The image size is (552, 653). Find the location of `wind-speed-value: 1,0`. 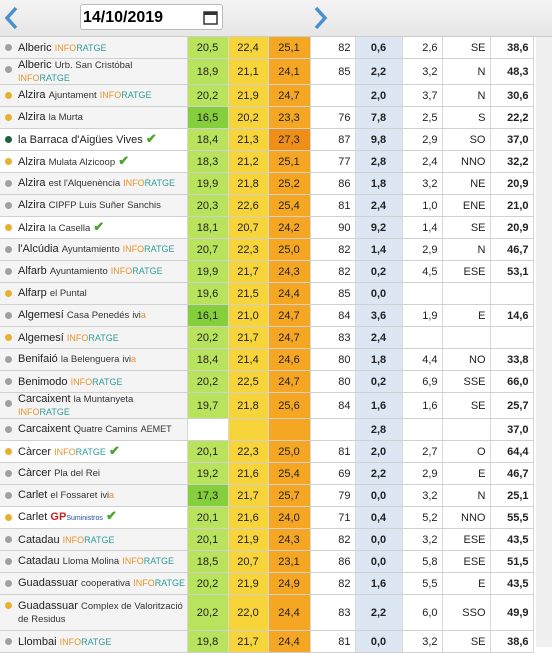

wind-speed-value: 1,0 is located at coordinates (430, 205).